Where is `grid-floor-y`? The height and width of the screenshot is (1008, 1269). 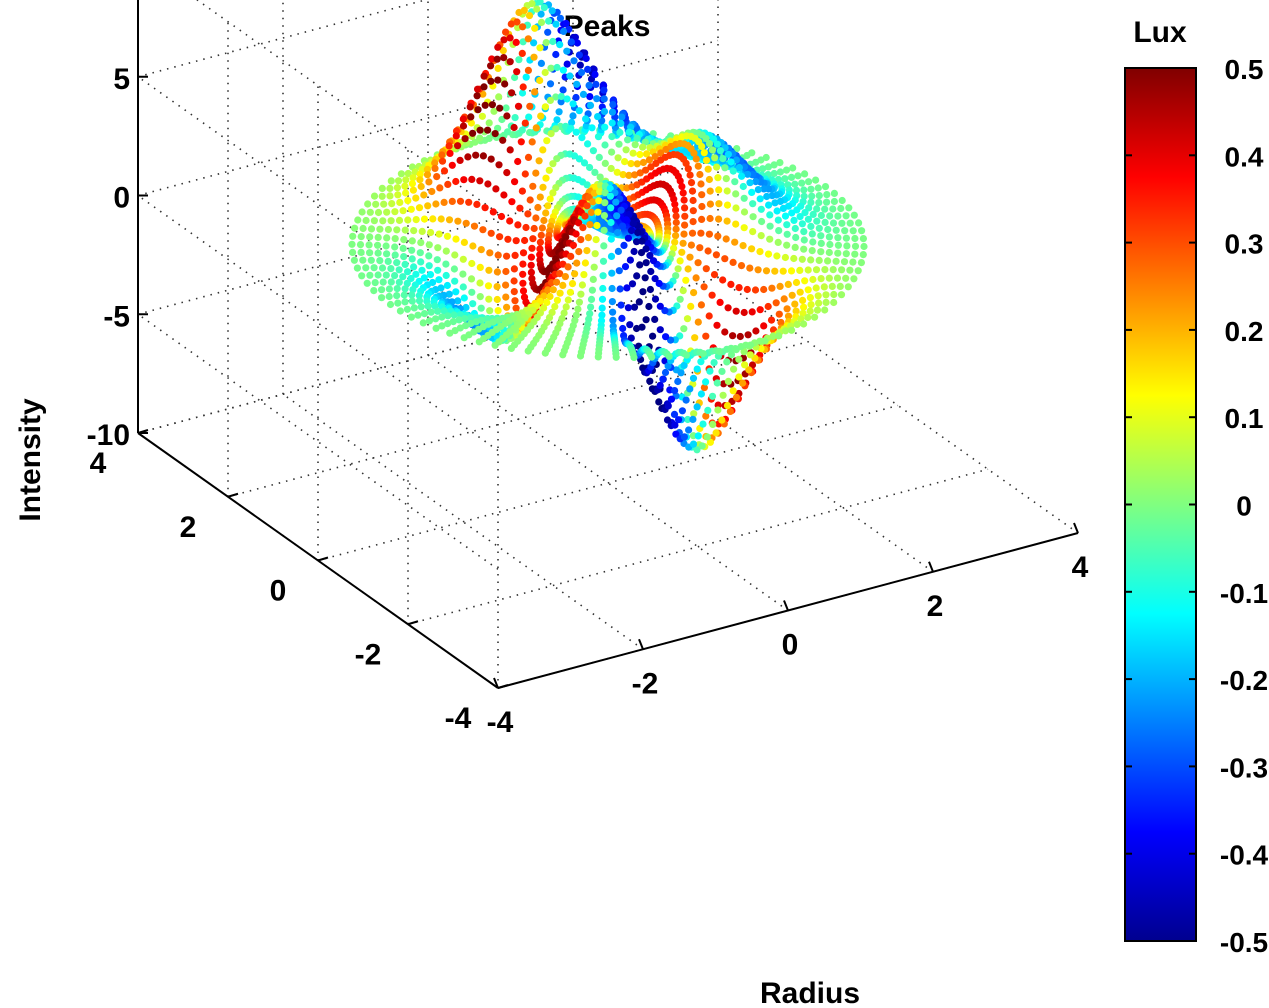 grid-floor-y is located at coordinates (698, 547).